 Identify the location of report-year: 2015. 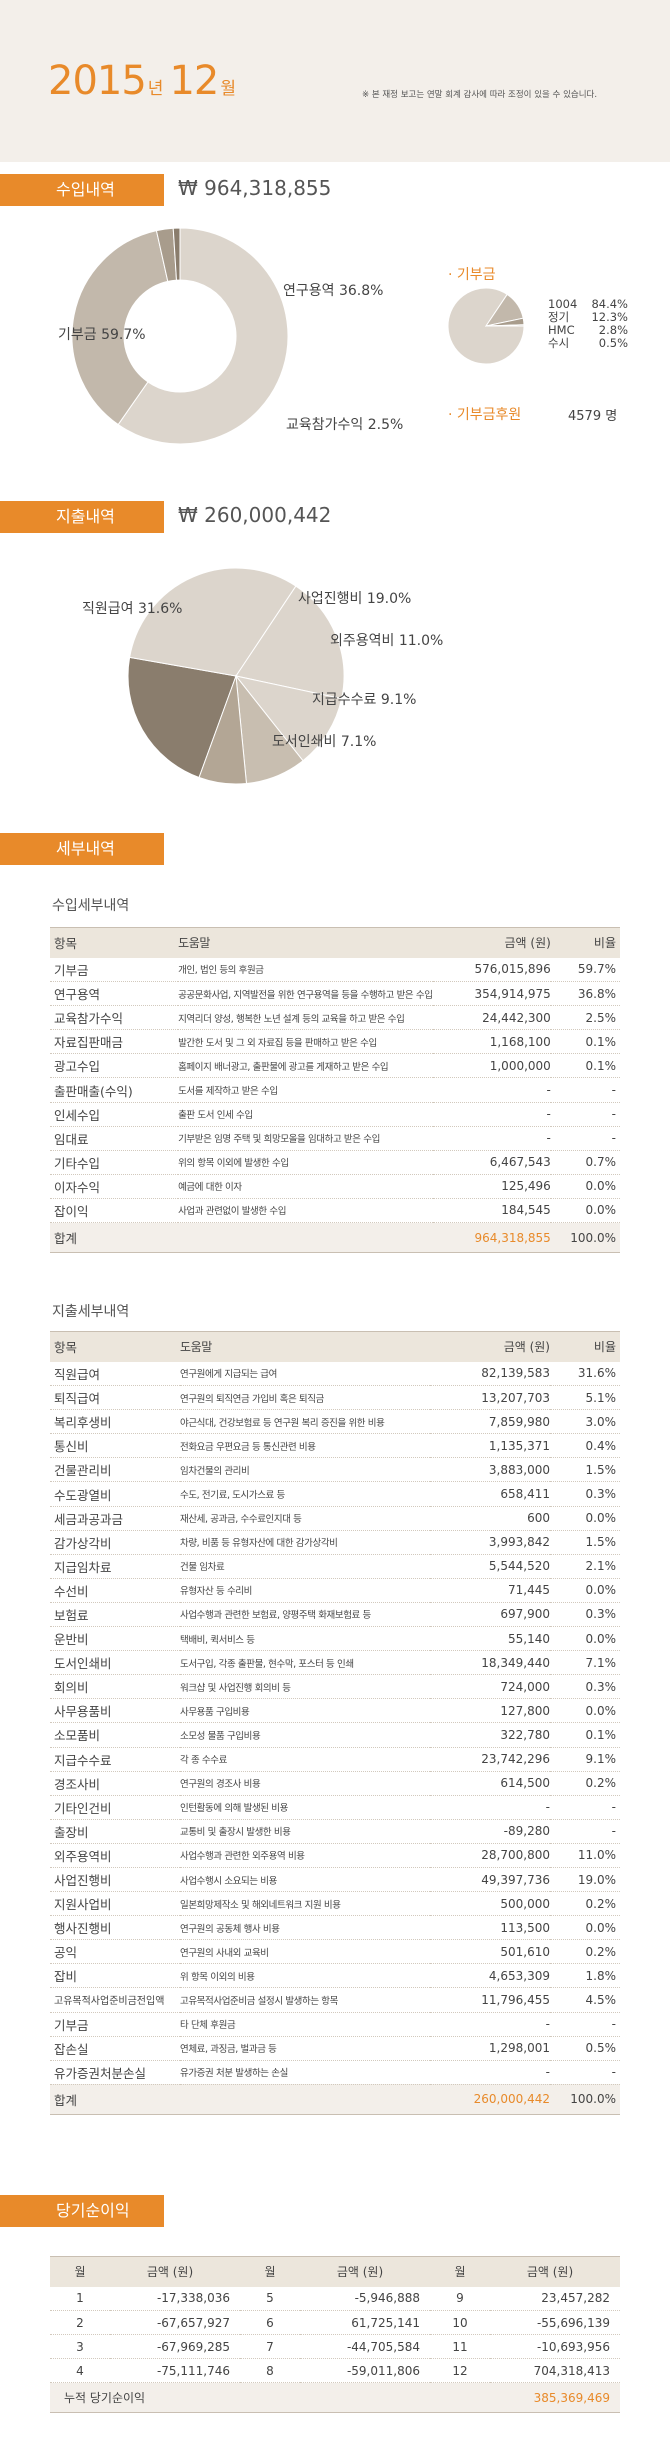
(97, 81).